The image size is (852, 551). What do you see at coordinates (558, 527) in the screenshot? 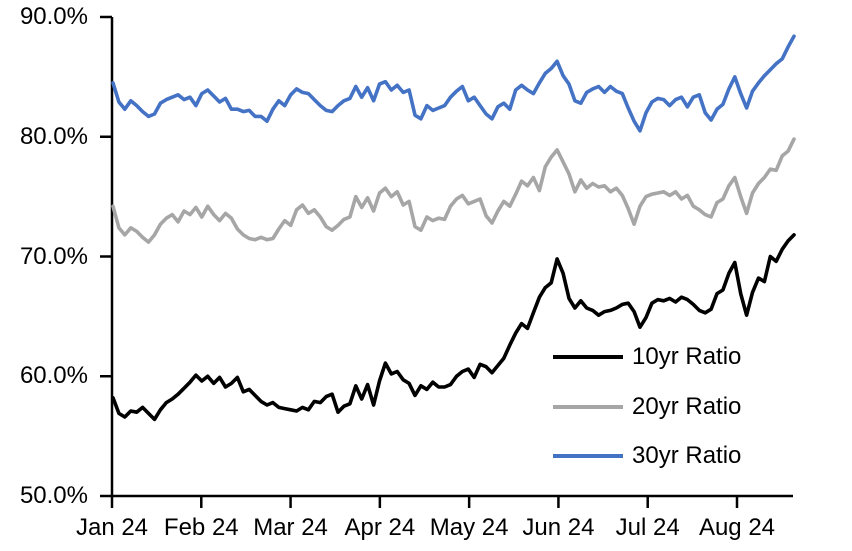
I see `x-tick-label: Jun 24` at bounding box center [558, 527].